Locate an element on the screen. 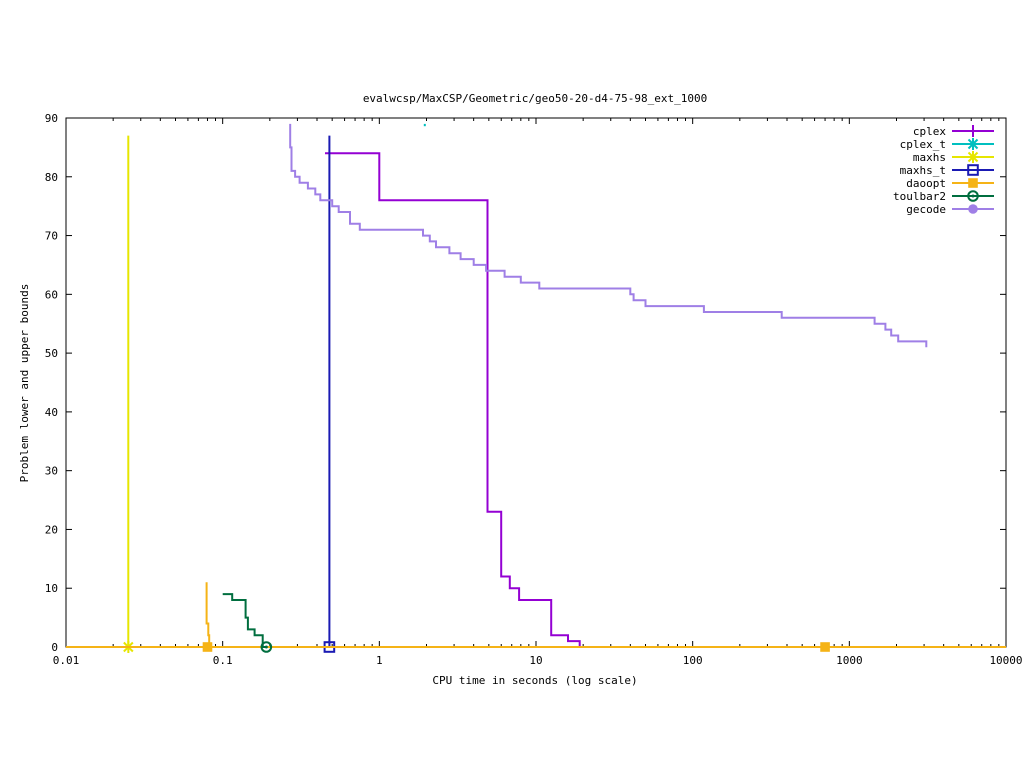 Image resolution: width=1024 pixels, height=773 pixels. legend-label-gecode: gecode is located at coordinates (926, 209).